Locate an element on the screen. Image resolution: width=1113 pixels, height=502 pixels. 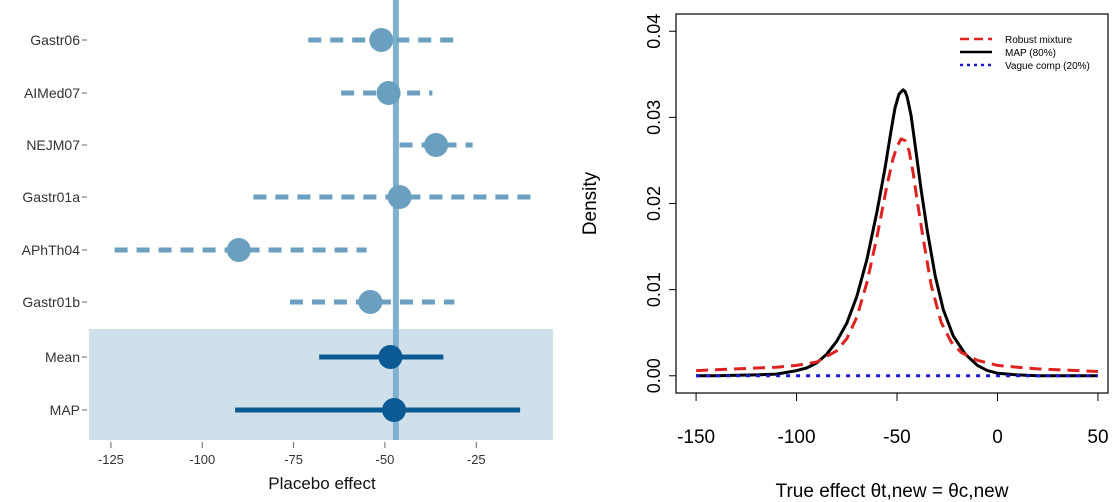
y-axis-title: Density is located at coordinates (590, 203).